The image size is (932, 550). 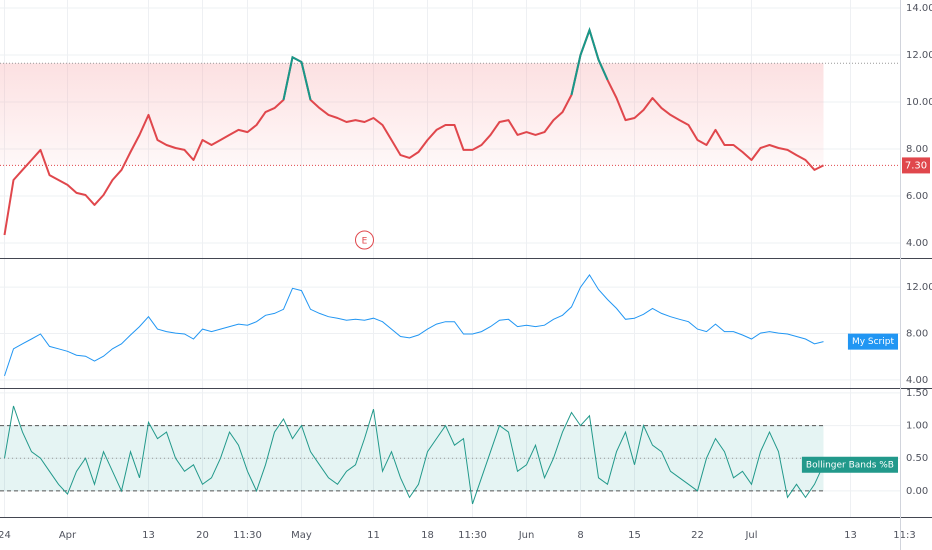 I want to click on legend-label: Bollinger Bands %B, so click(x=850, y=465).